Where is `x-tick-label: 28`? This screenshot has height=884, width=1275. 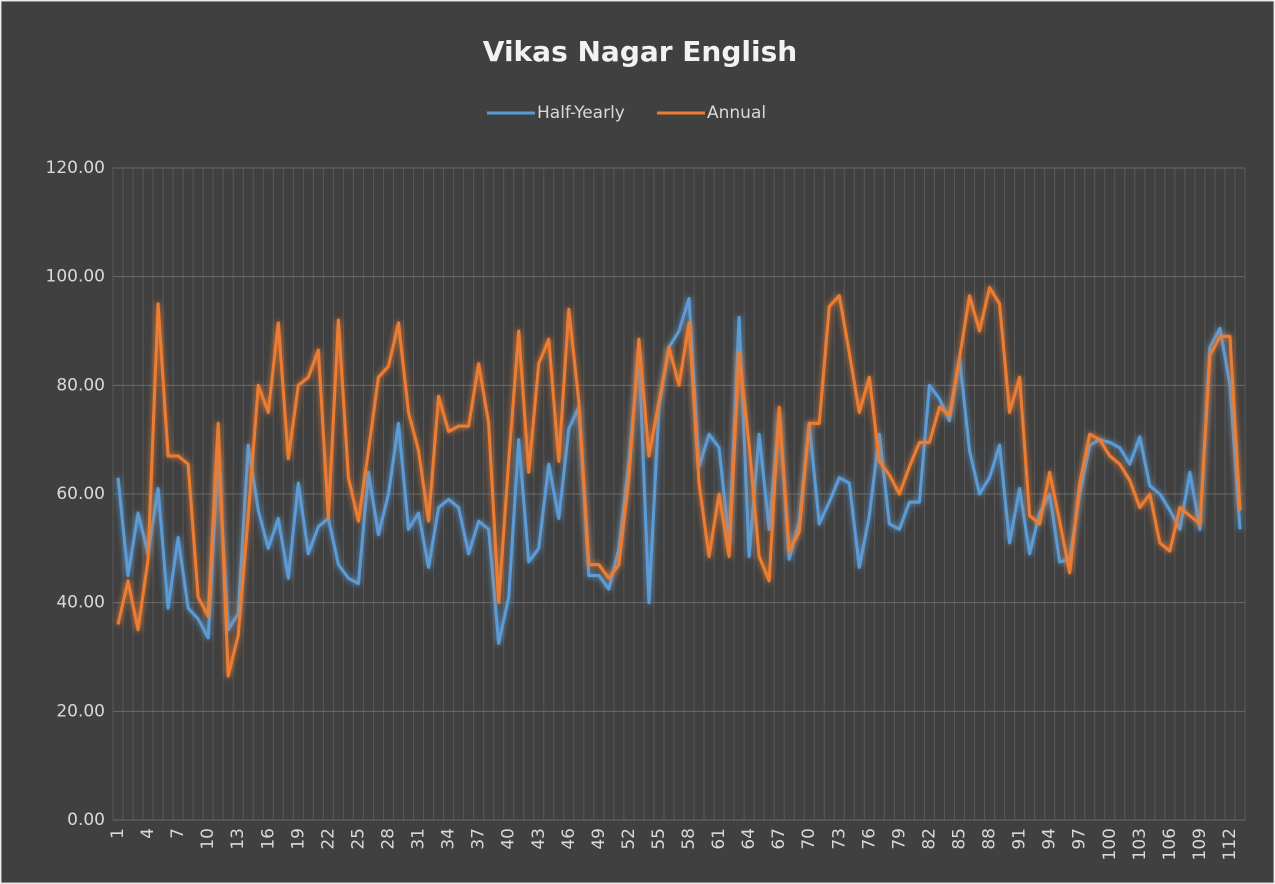 x-tick-label: 28 is located at coordinates (388, 839).